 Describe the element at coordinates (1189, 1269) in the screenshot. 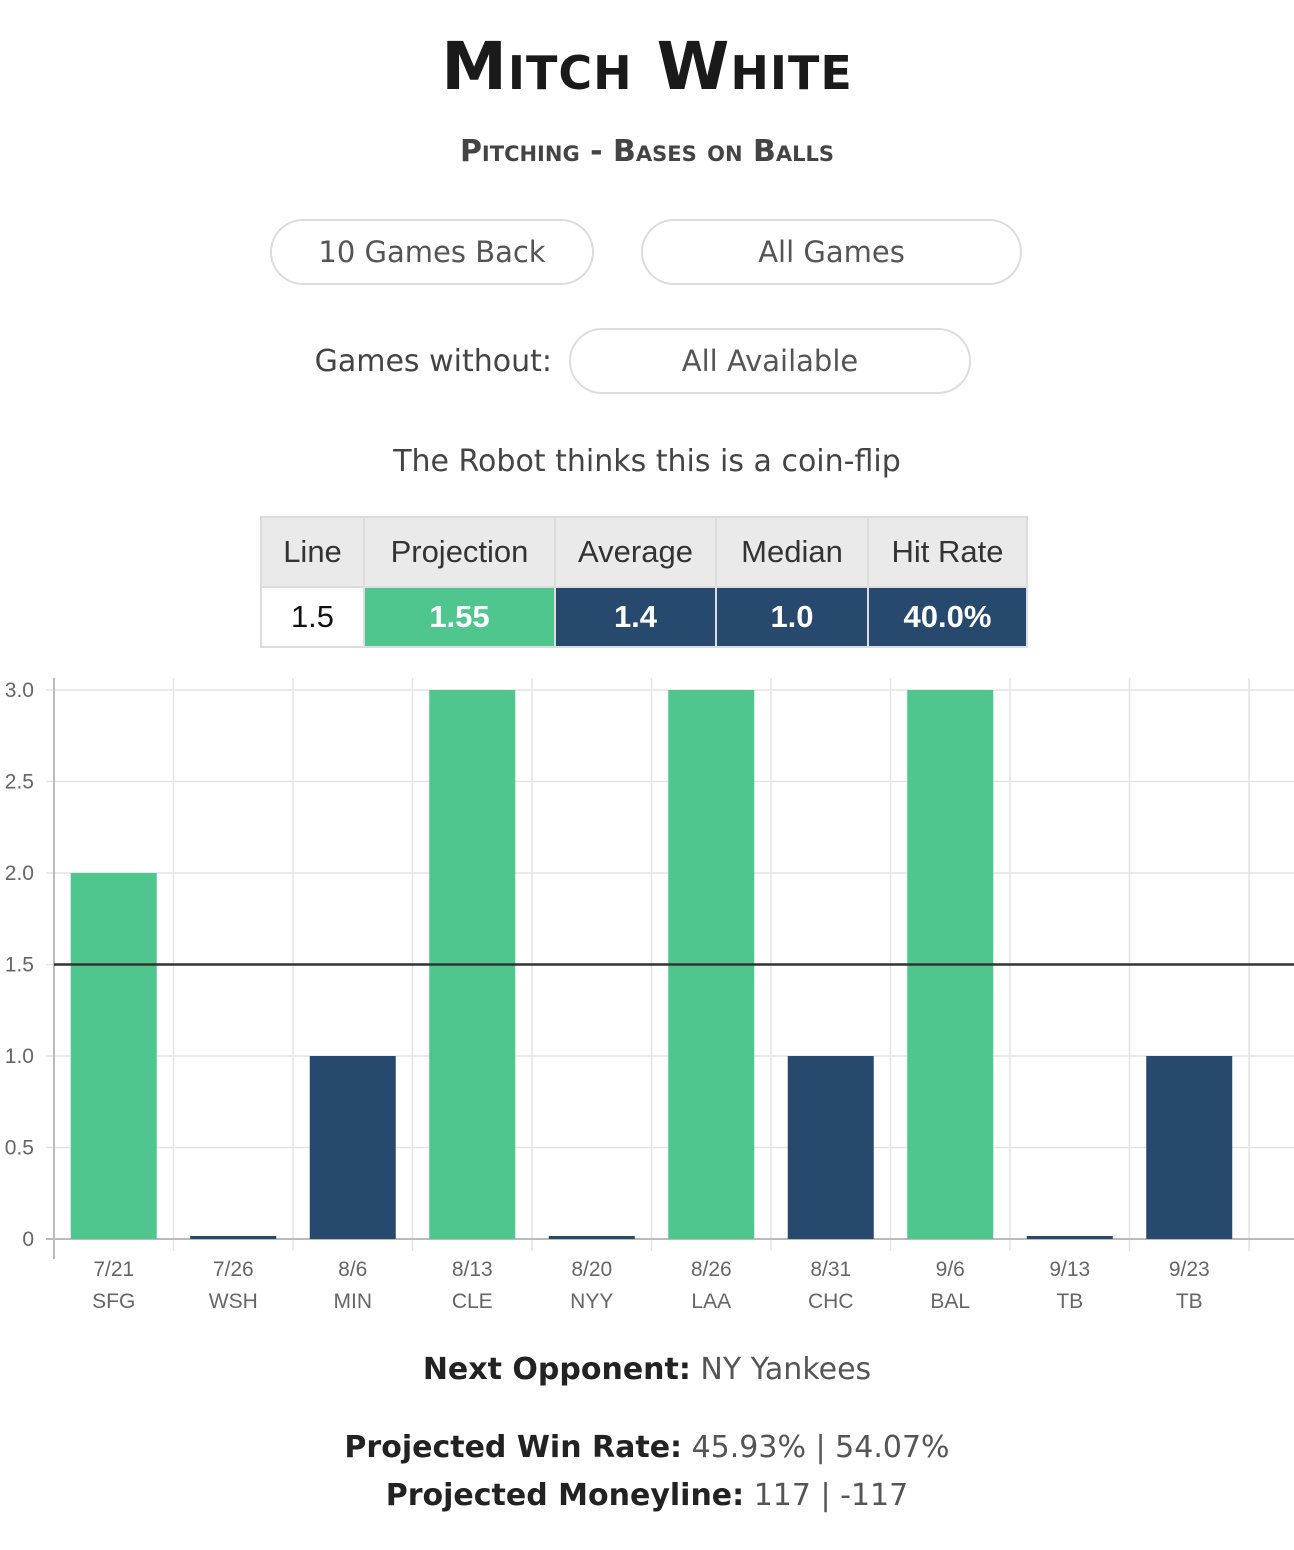

I see `x-tick-date: 9/23` at that location.